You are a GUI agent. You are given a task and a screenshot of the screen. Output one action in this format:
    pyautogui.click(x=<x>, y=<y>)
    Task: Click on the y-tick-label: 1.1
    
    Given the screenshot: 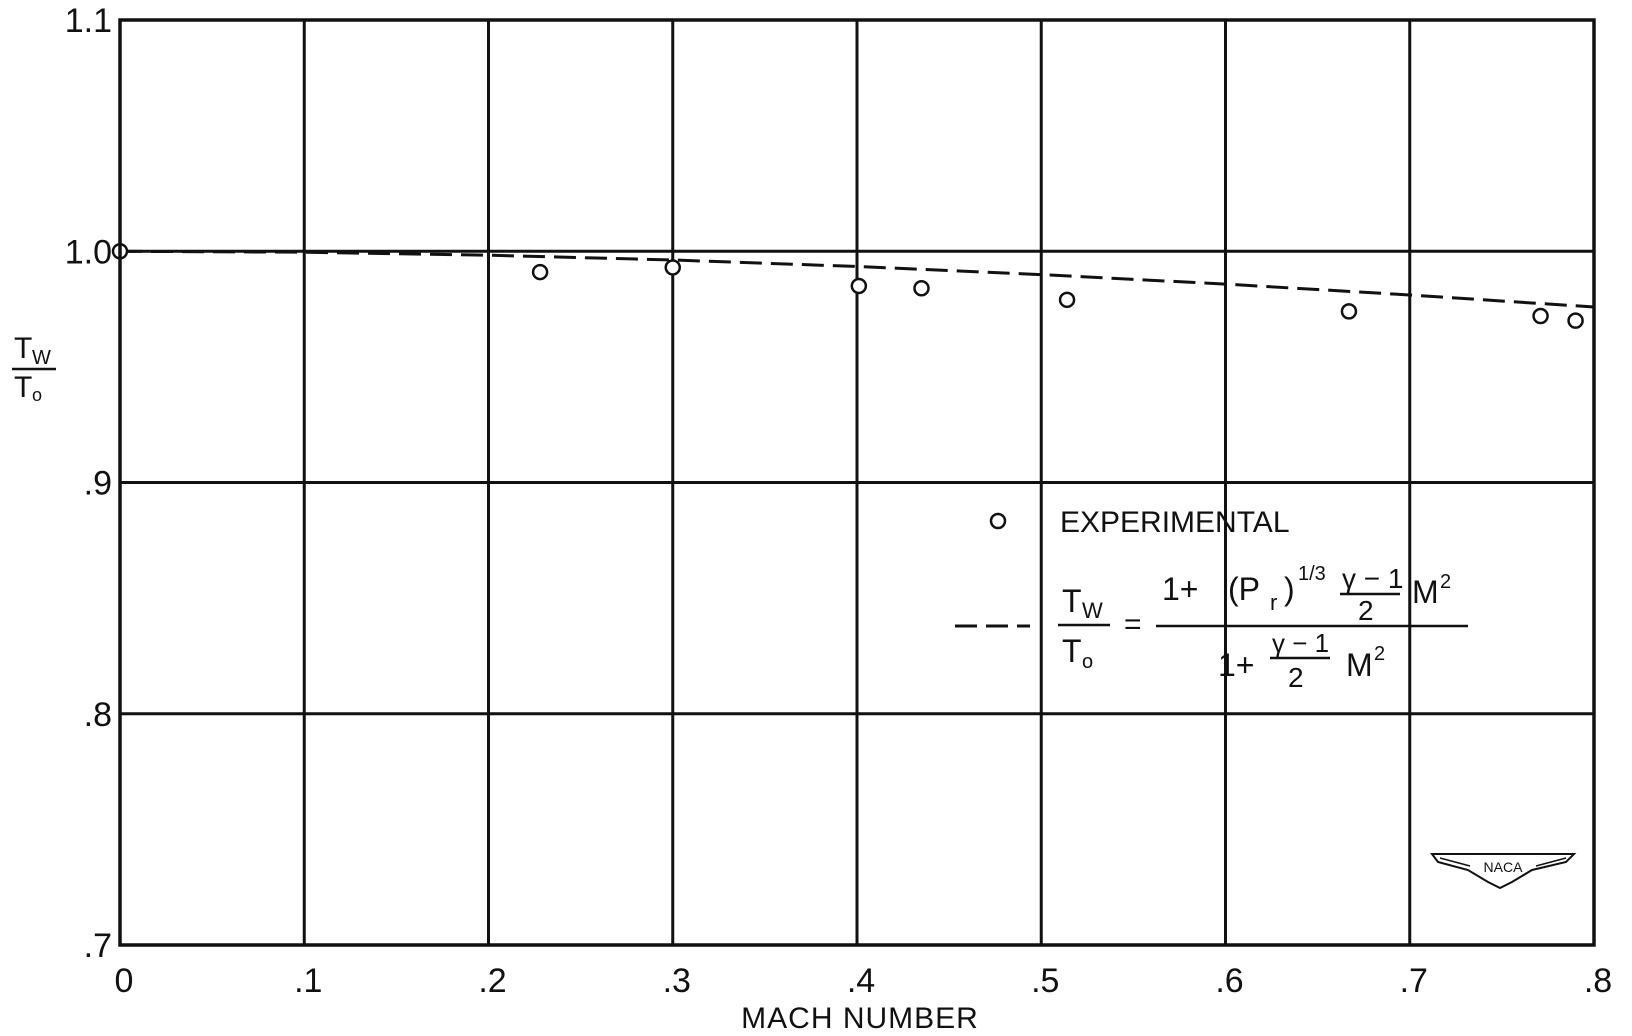 What is the action you would take?
    pyautogui.click(x=88, y=21)
    